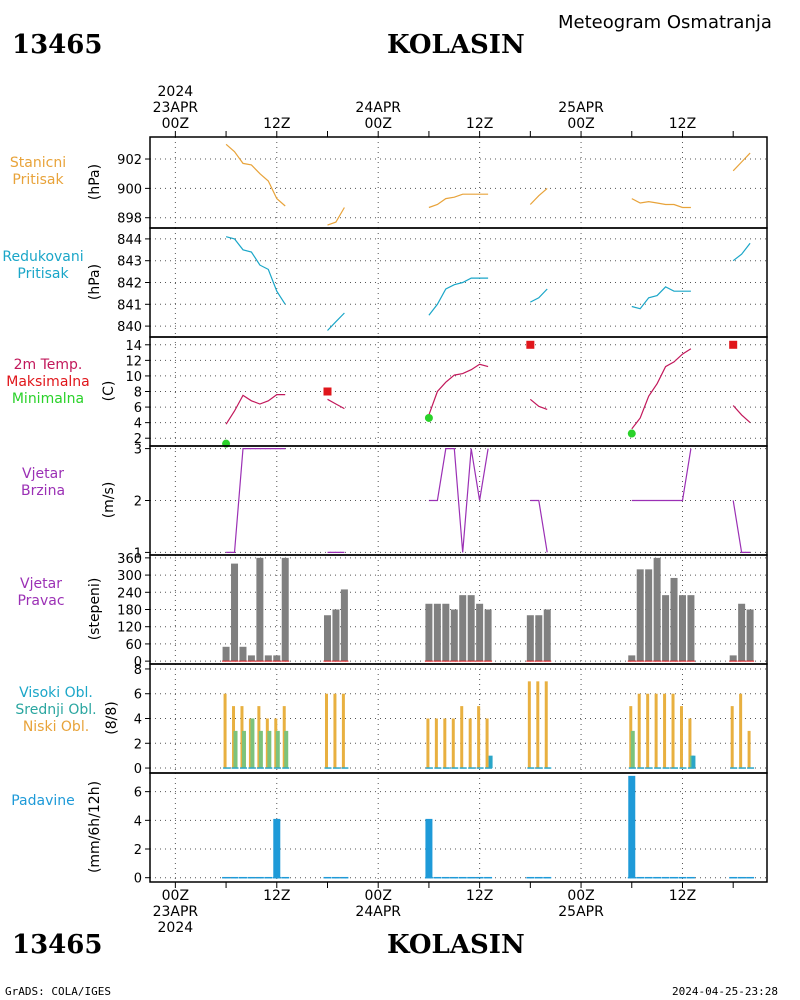 This screenshot has height=1000, width=800. I want to click on station-name-bottom: KOLASIN, so click(456, 945).